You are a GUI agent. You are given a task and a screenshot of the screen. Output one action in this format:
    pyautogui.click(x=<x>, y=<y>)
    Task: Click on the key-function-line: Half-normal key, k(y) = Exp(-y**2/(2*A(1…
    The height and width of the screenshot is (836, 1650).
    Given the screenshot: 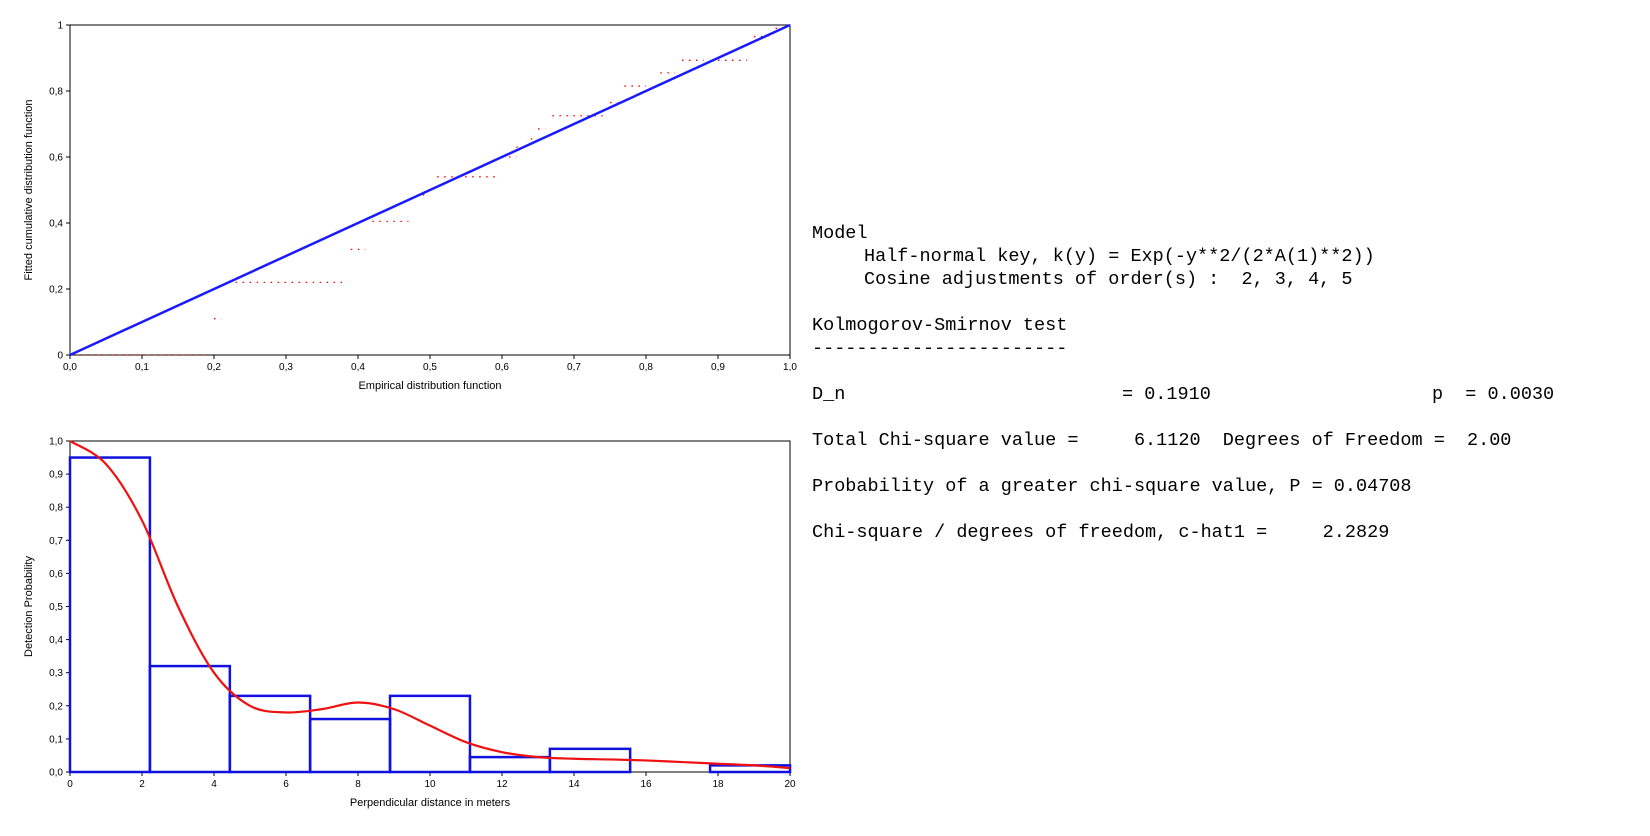 What is the action you would take?
    pyautogui.click(x=1119, y=256)
    